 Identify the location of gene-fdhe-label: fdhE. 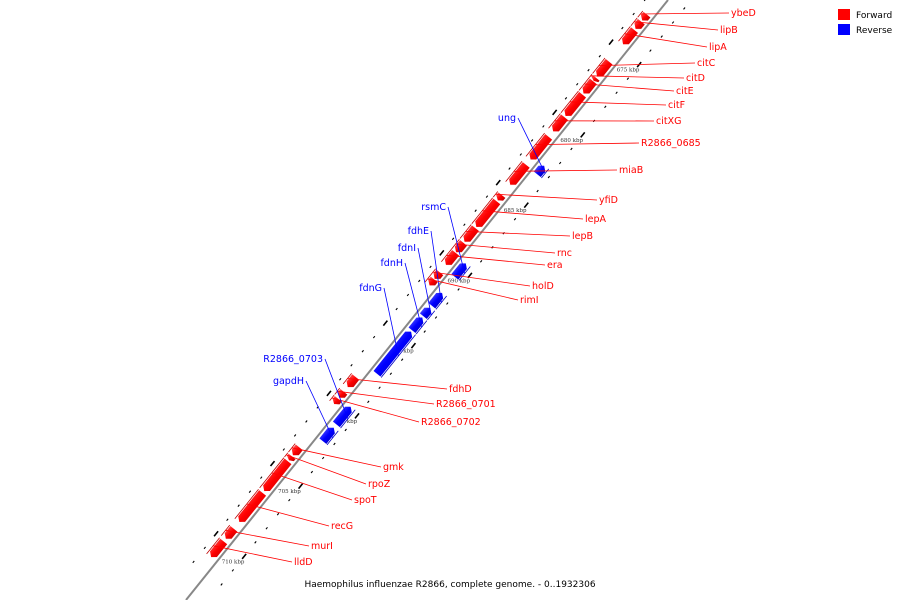
(418, 231).